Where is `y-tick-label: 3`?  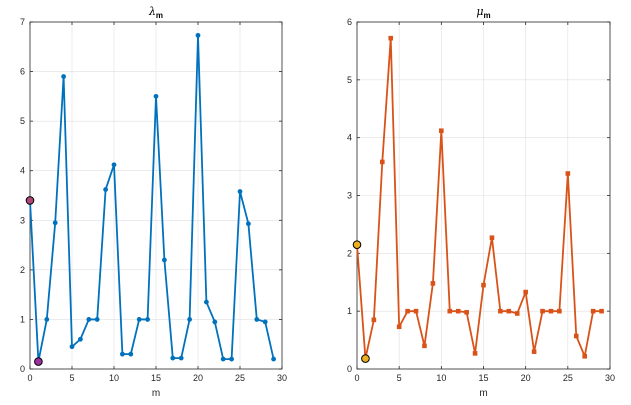
y-tick-label: 3 is located at coordinates (22, 220).